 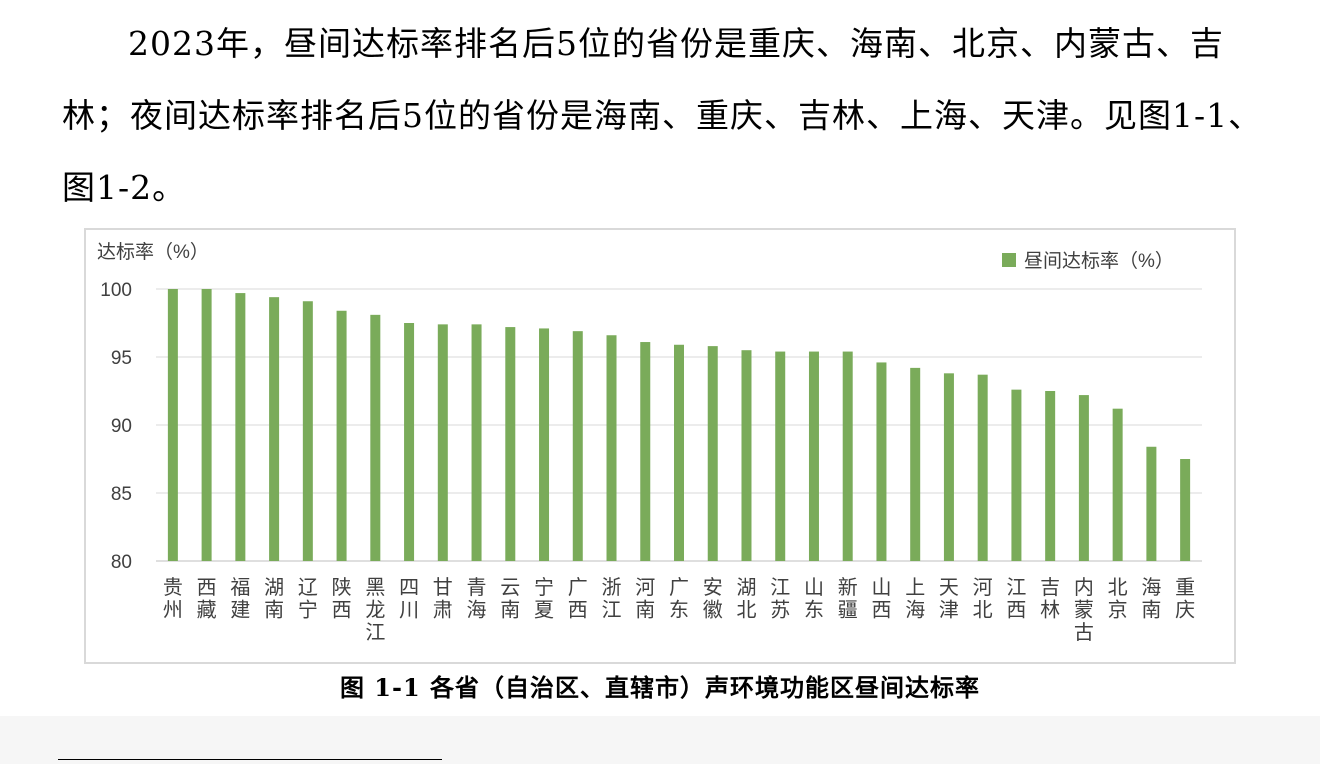 What do you see at coordinates (510, 599) in the screenshot?
I see `x-tick-label: 云南` at bounding box center [510, 599].